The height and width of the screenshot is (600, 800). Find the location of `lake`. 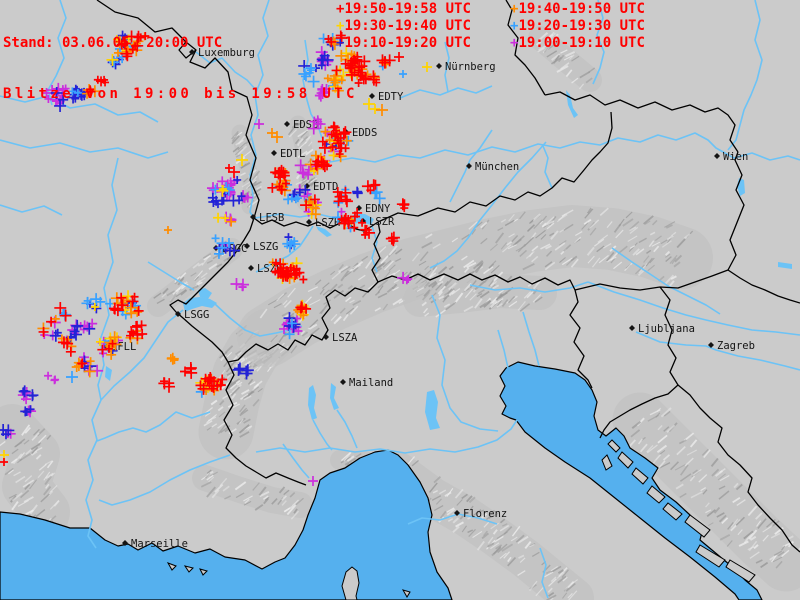

lake is located at coordinates (312, 402).